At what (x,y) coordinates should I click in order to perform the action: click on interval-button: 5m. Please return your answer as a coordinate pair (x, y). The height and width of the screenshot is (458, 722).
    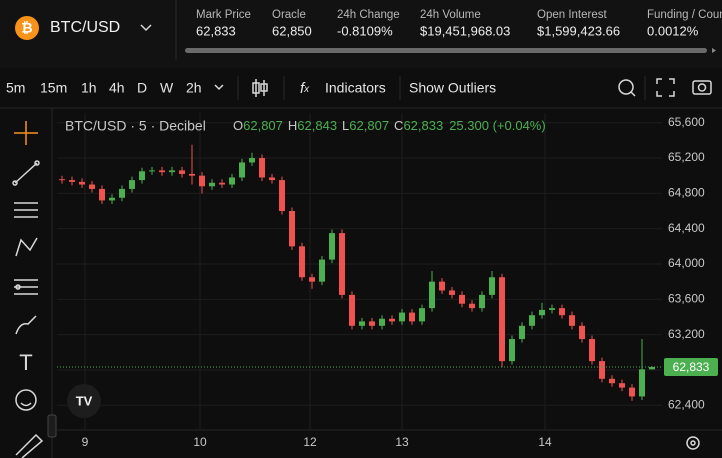
    Looking at the image, I should click on (15, 88).